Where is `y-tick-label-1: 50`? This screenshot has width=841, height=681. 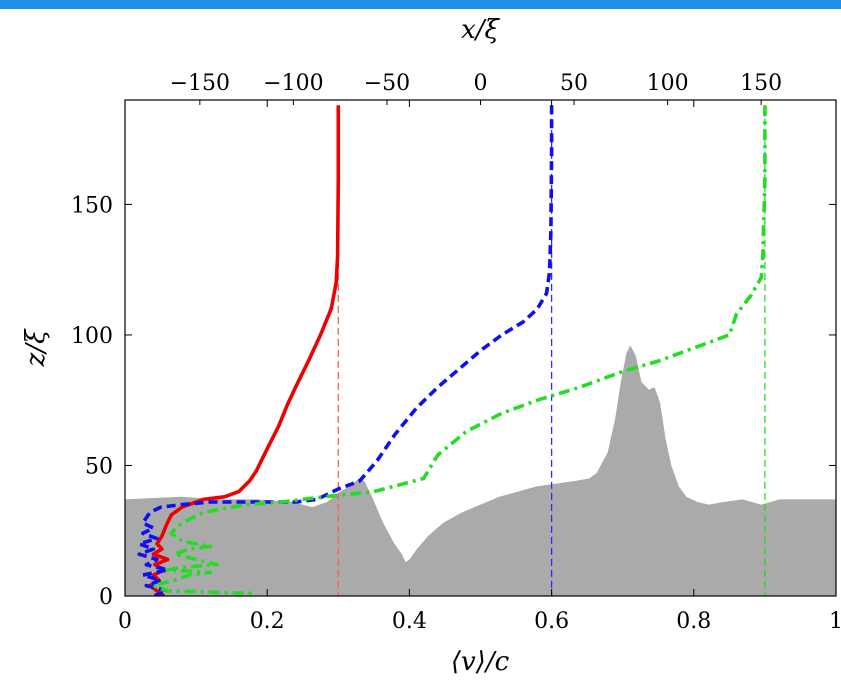 y-tick-label-1: 50 is located at coordinates (99, 466).